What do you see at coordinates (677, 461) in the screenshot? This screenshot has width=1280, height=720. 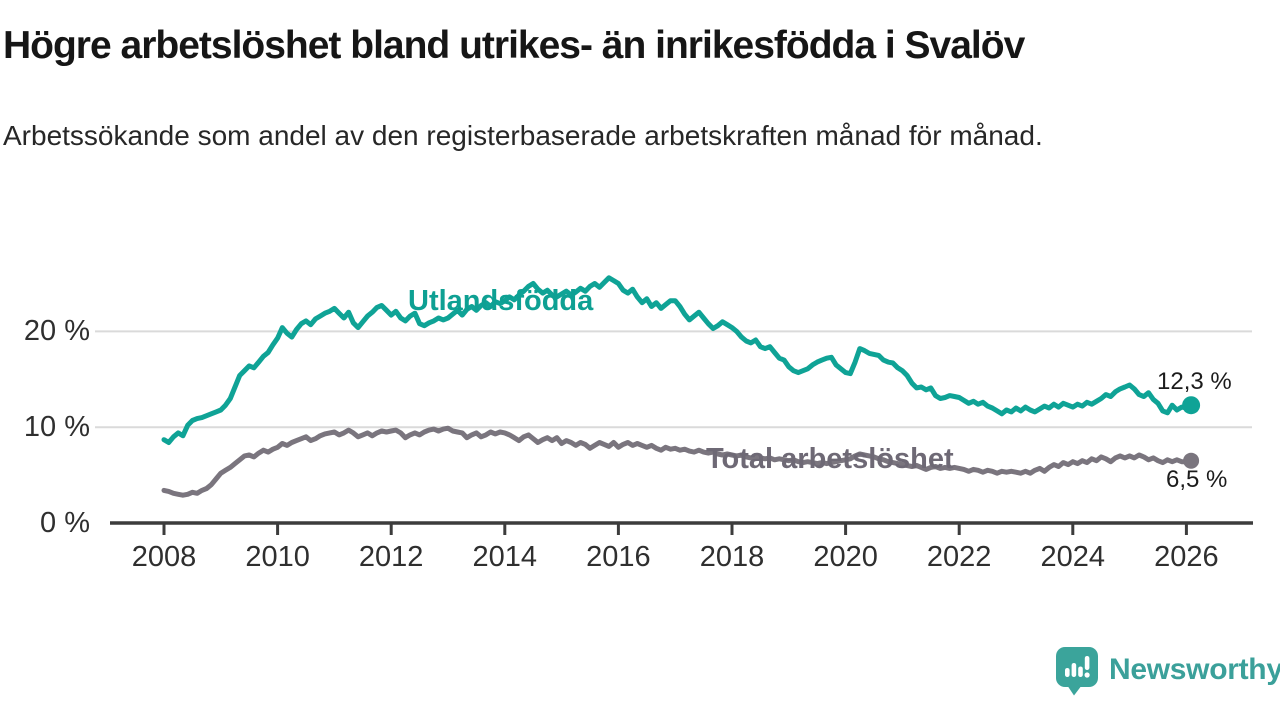 I see `series-line-total` at bounding box center [677, 461].